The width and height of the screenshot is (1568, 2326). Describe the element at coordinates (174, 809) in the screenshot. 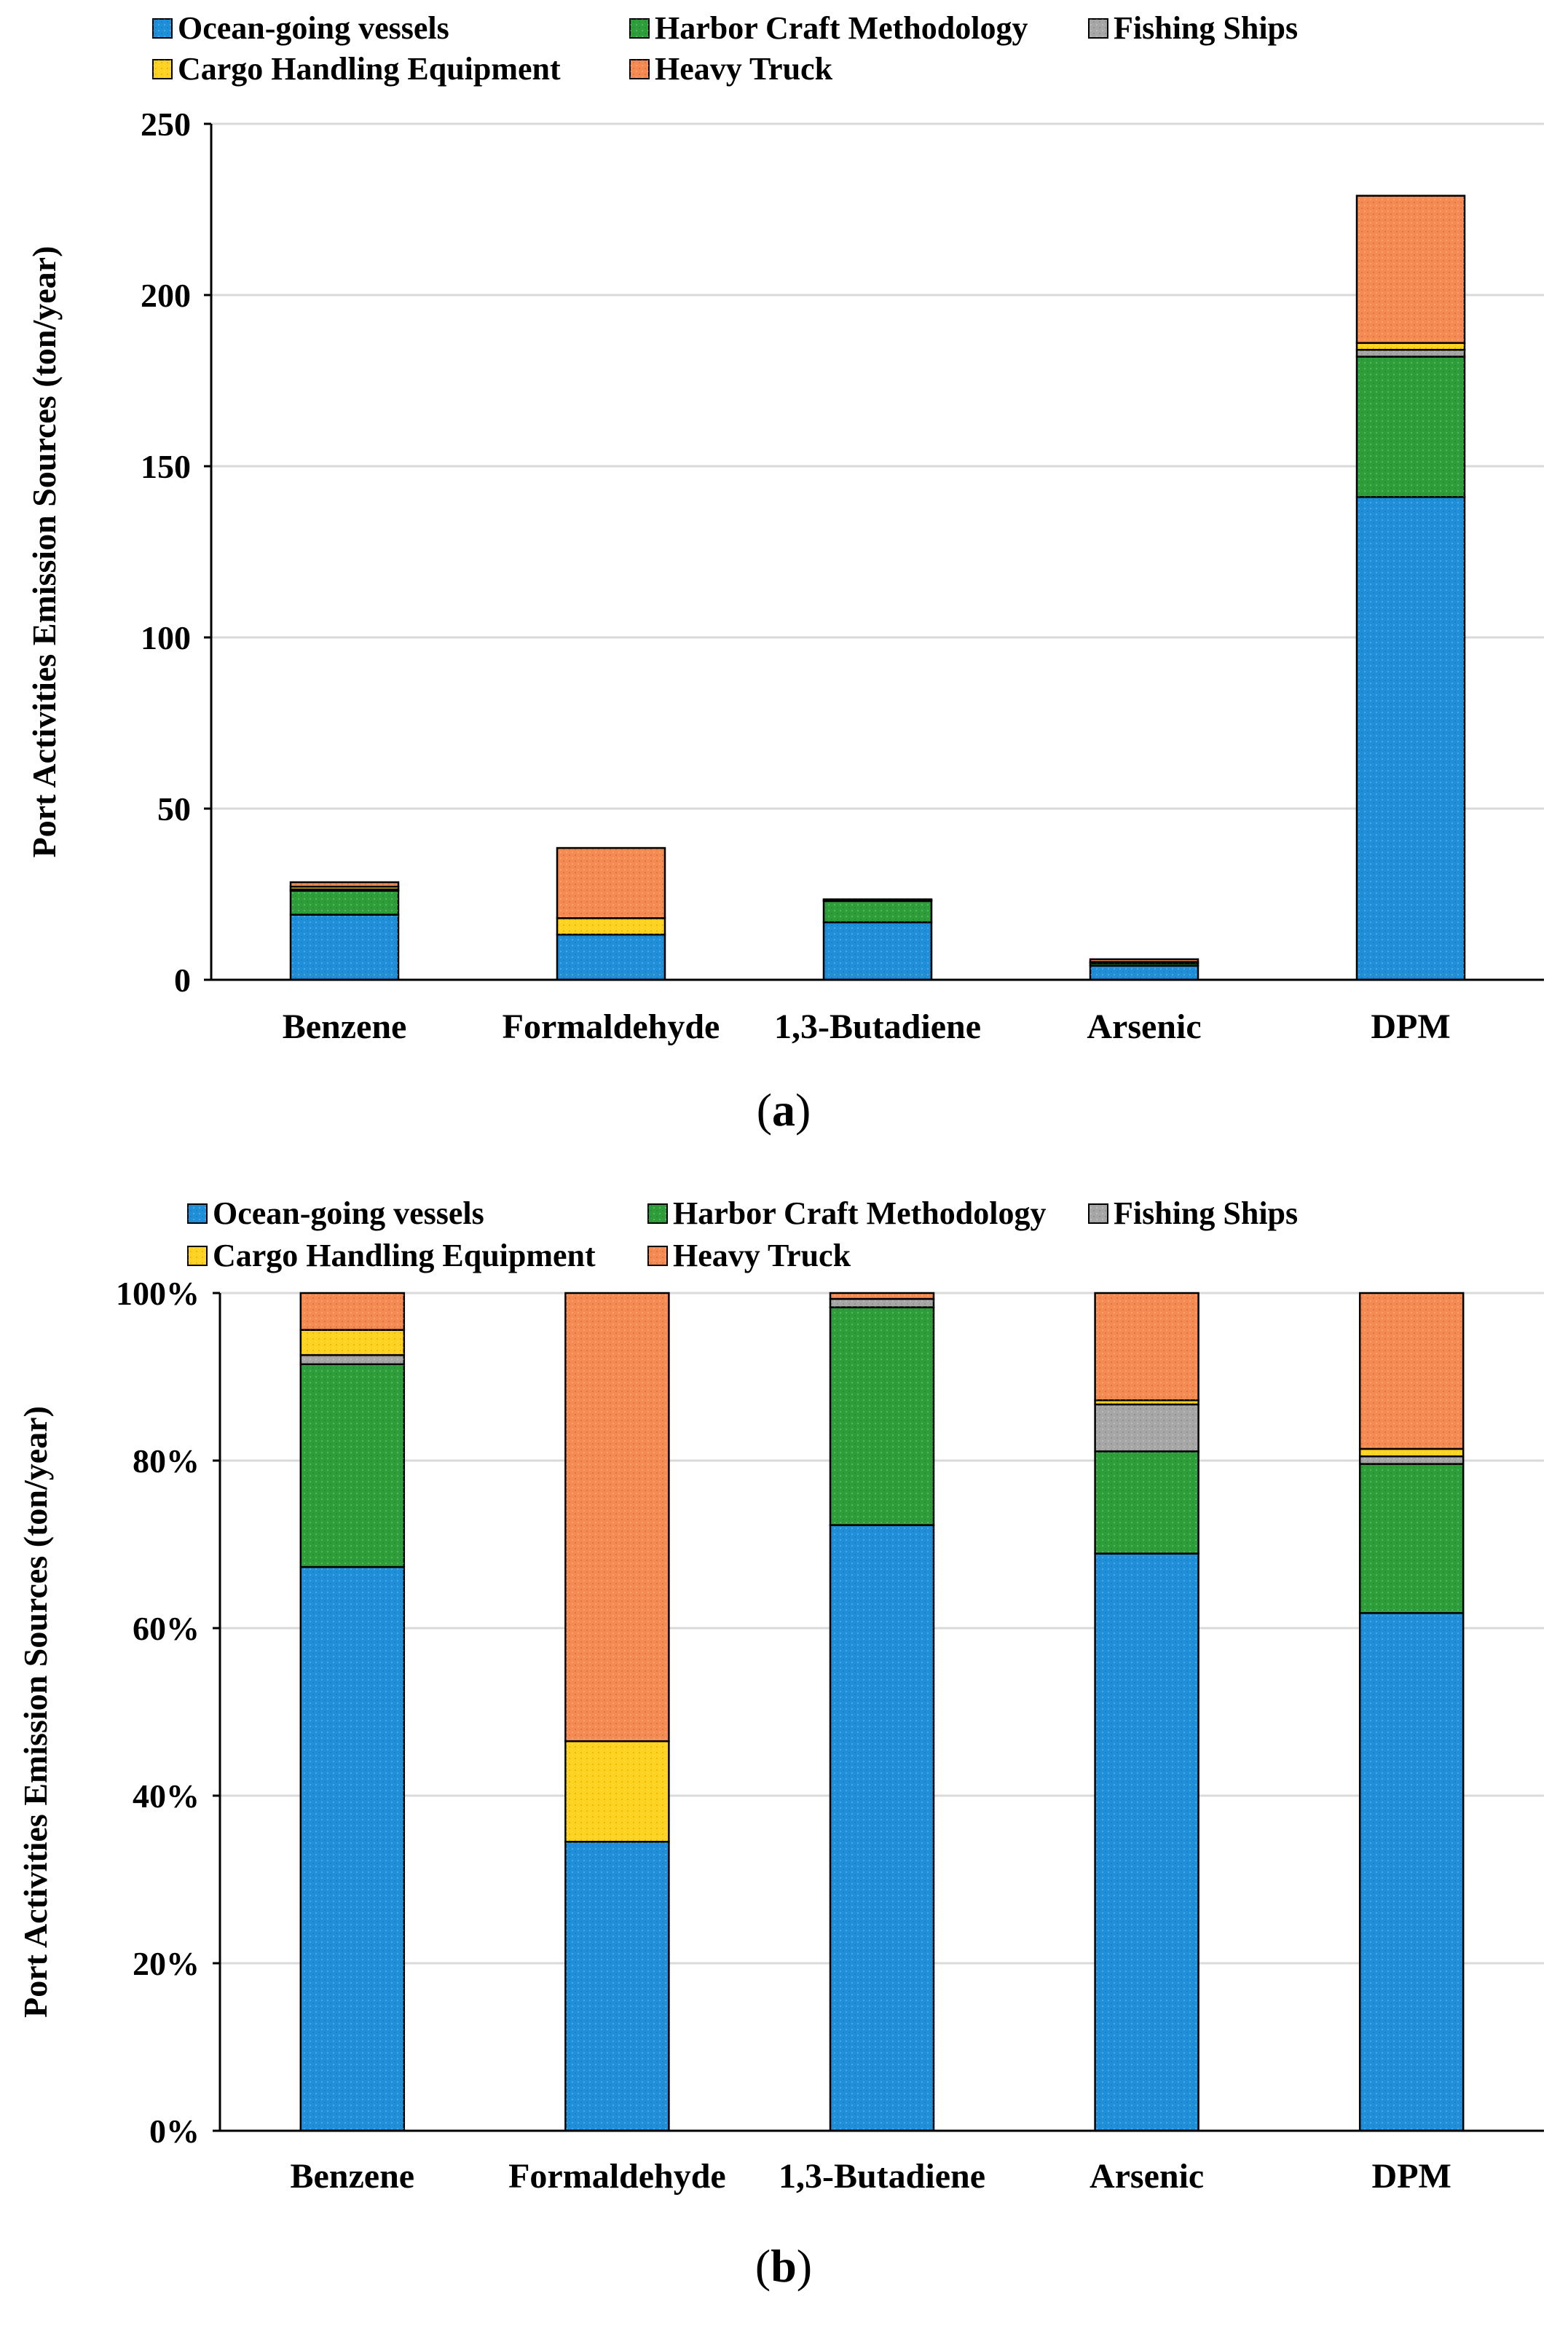

I see `y-tick-label: 50` at that location.